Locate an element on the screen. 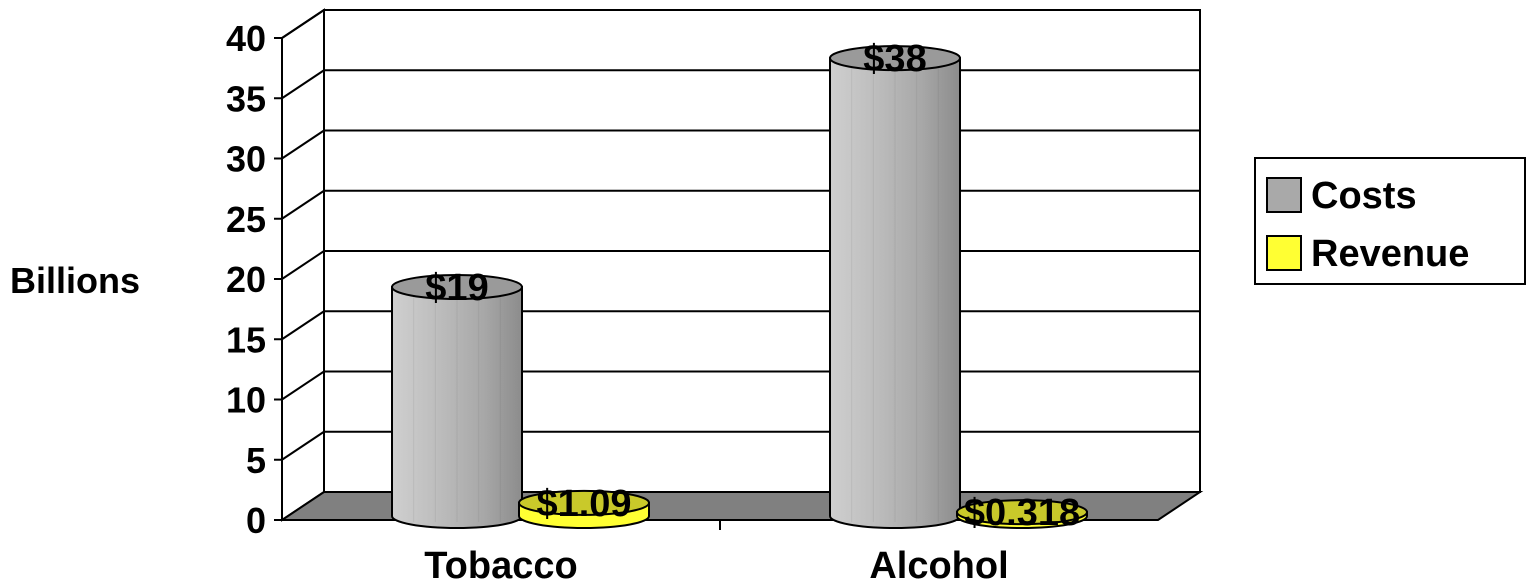  bar-revenue-tobacco is located at coordinates (584, 509).